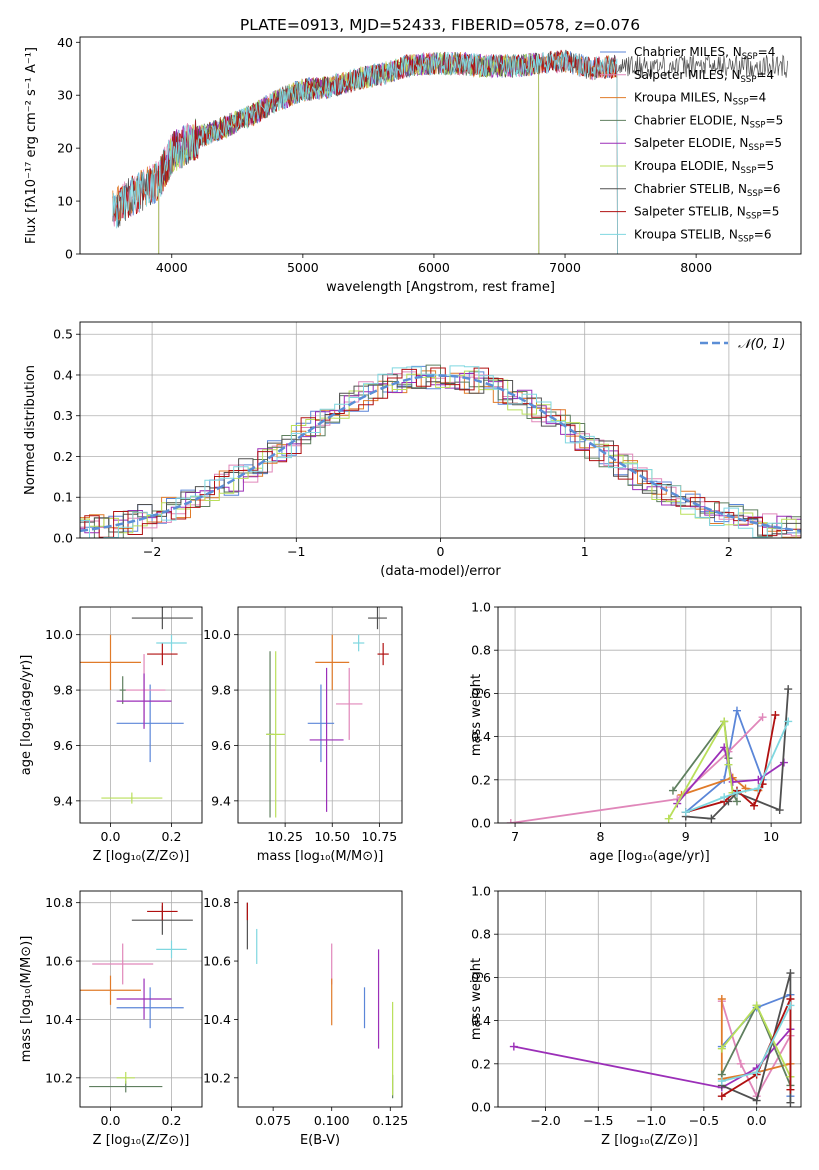 This screenshot has width=819, height=1170. I want to click on mass-vs-ebv-panel: 0.075 0.100 0.125 10.2 10.4 10.6 10.8 E(B-V), so click(305, 1019).